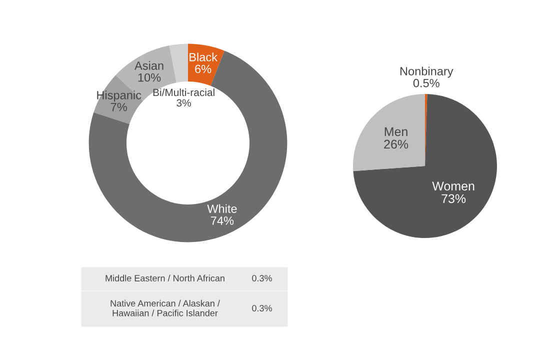  Describe the element at coordinates (165, 308) in the screenshot. I see `text: Native American / Alaskan / Hawaiian / Pacific Islander` at that location.